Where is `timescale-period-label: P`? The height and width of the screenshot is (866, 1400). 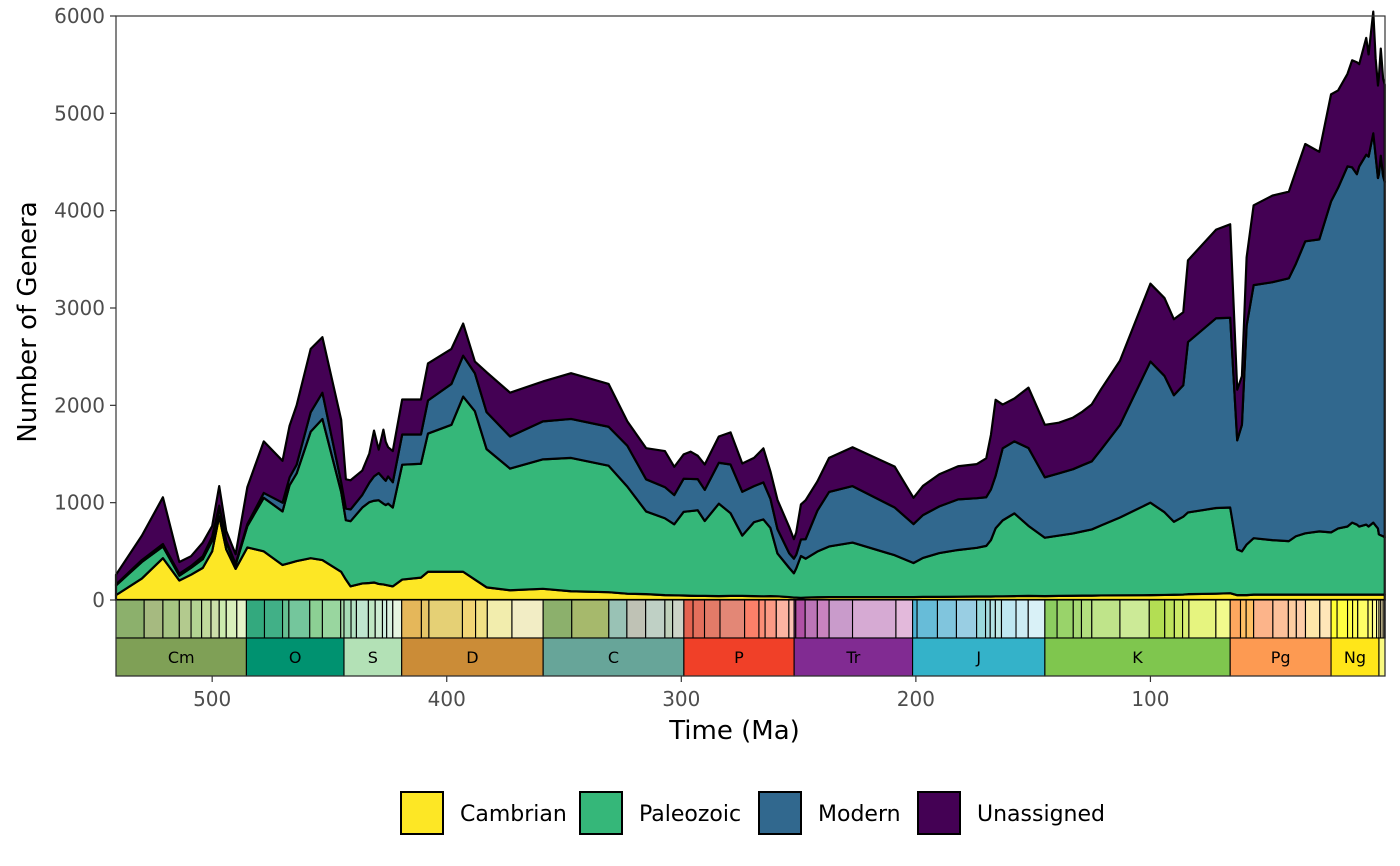 timescale-period-label: P is located at coordinates (739, 657).